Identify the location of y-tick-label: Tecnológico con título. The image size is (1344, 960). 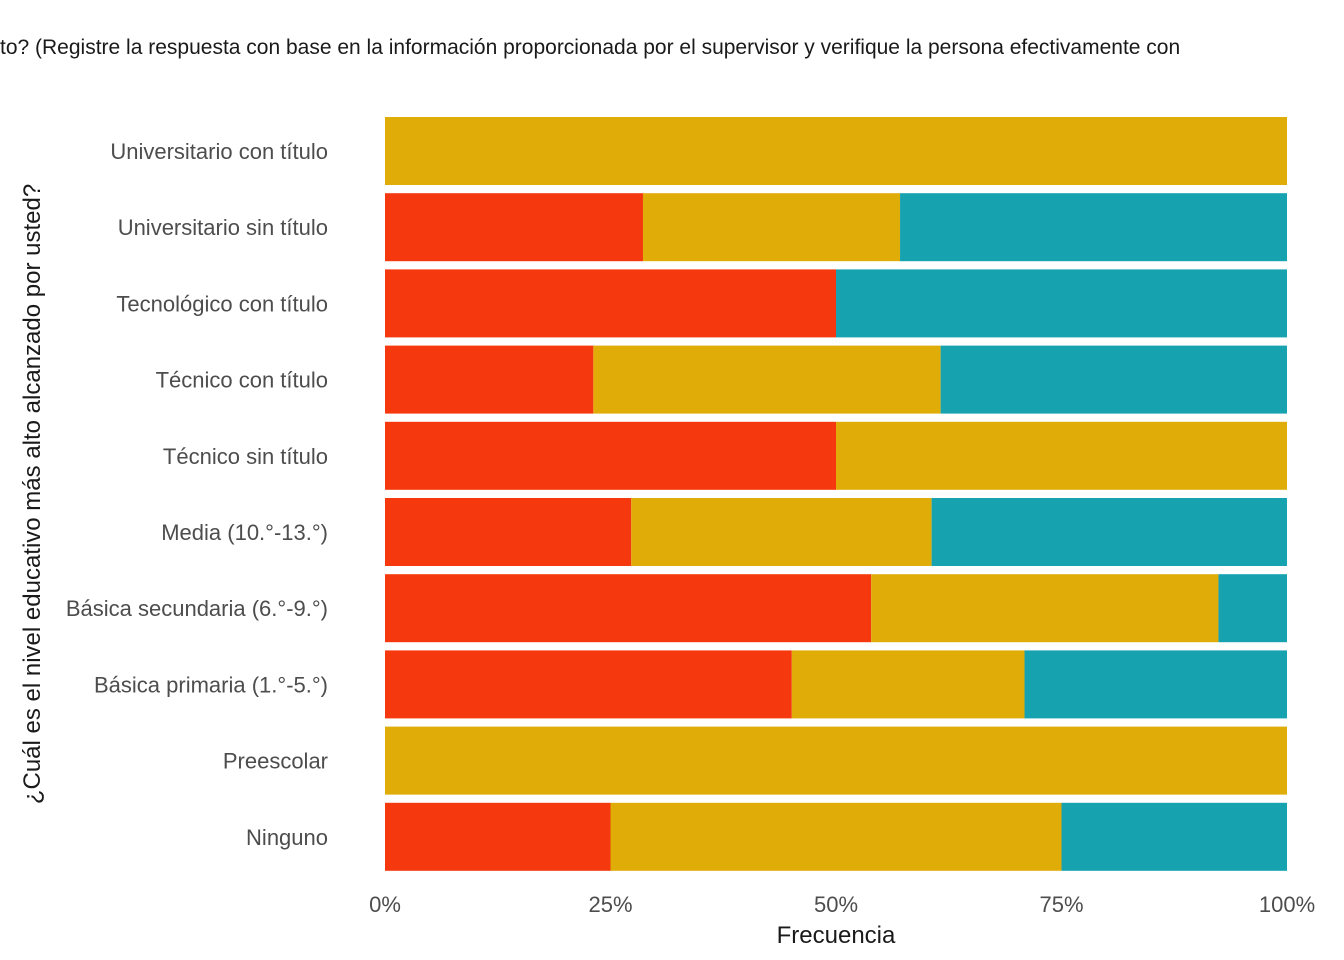
(222, 303).